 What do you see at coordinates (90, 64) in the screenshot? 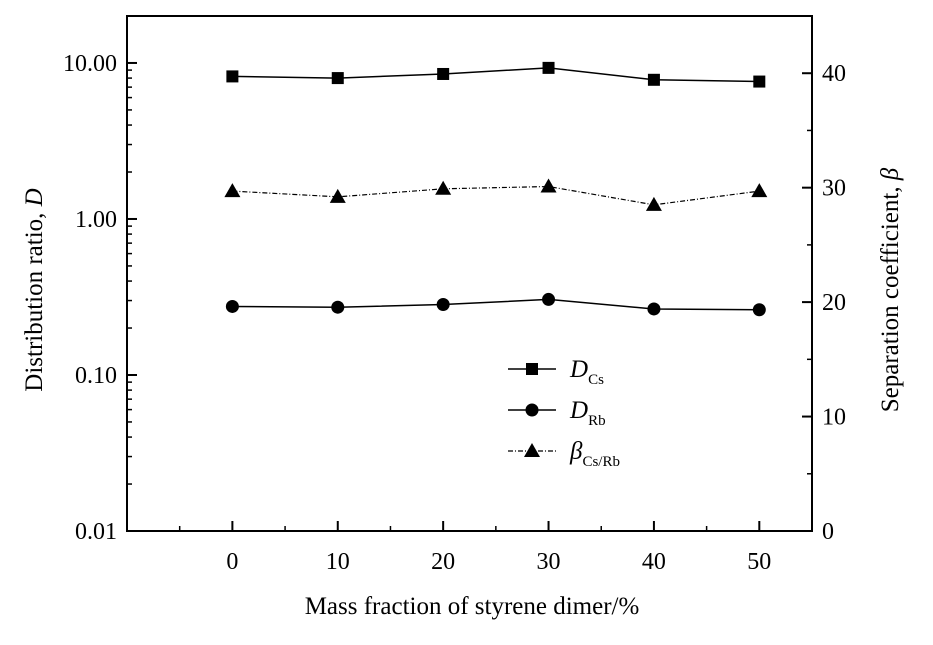
I see `left-tick-label: 10.00` at bounding box center [90, 64].